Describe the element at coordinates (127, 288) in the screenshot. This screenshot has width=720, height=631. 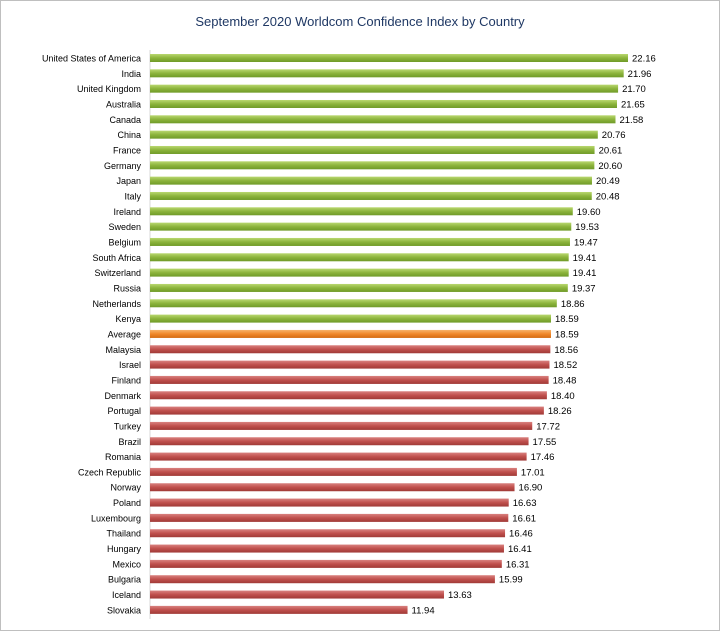
I see `category-label: Russia` at that location.